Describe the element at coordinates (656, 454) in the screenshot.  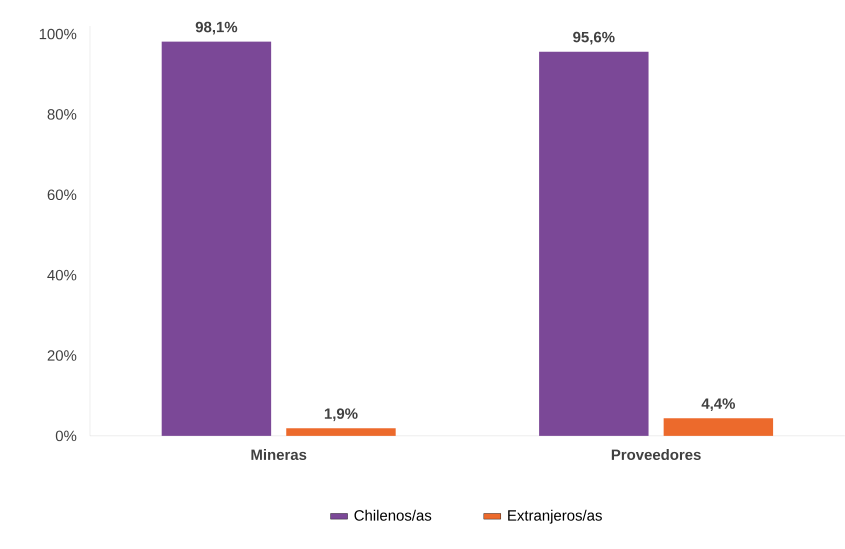
I see `x-tick-label: Proveedores` at that location.